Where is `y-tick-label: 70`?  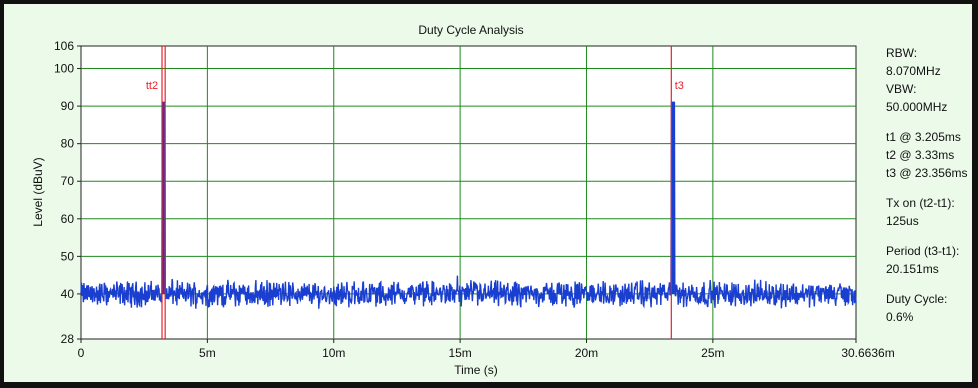
y-tick-label: 70 is located at coordinates (68, 181).